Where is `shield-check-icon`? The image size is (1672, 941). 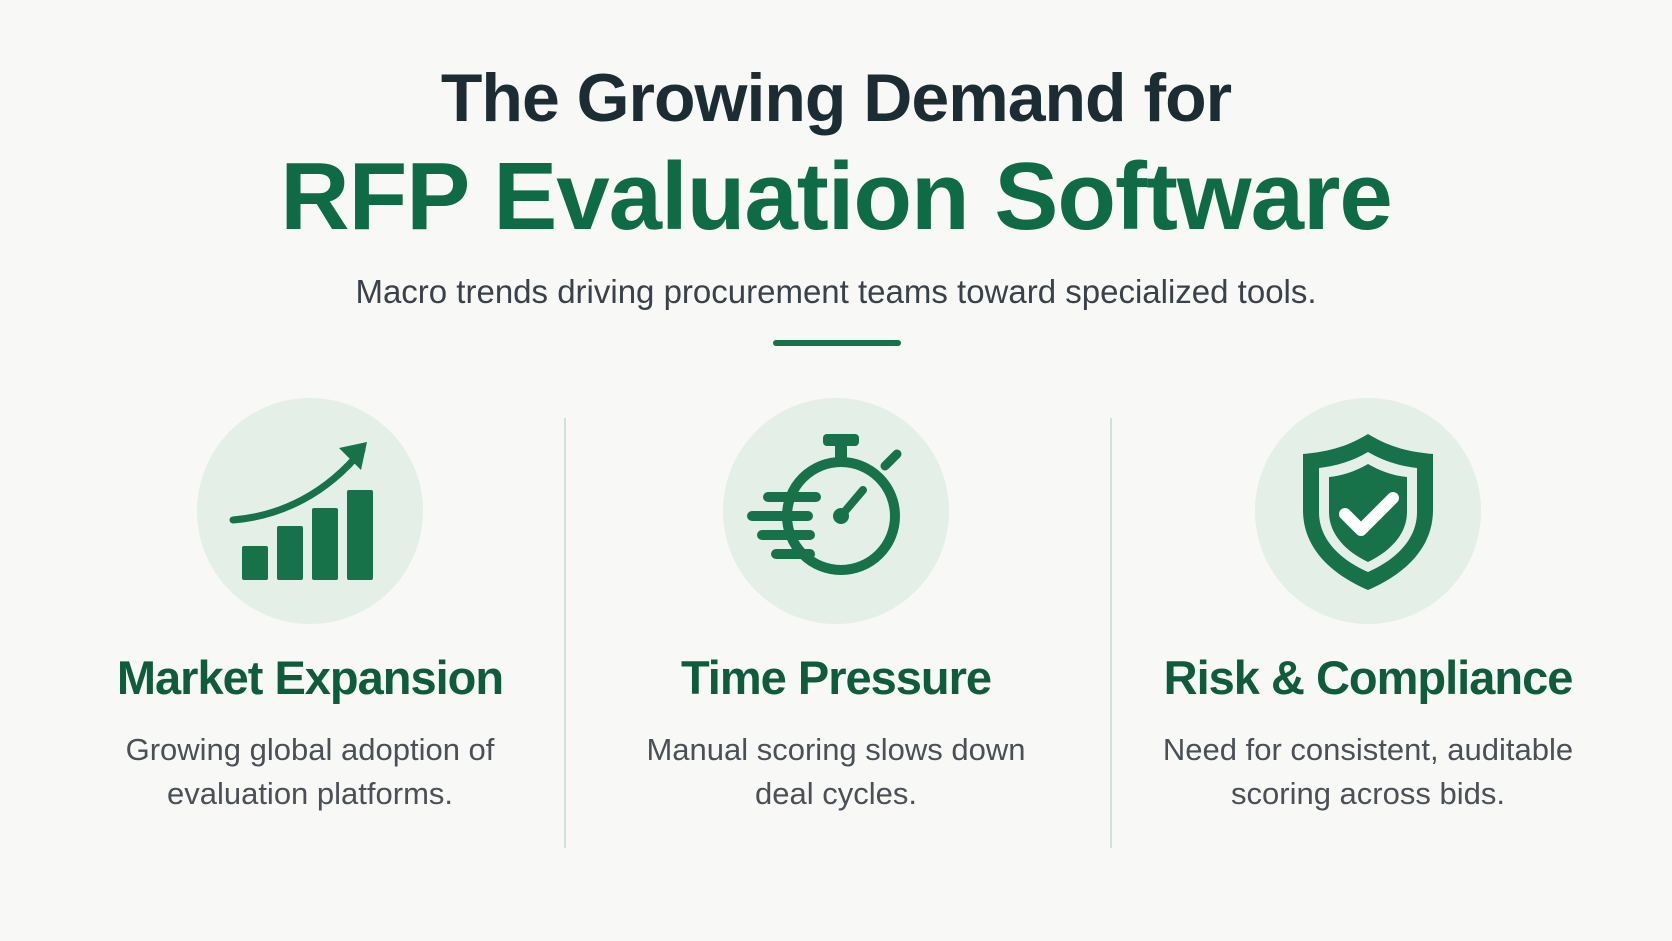 shield-check-icon is located at coordinates (1368, 512).